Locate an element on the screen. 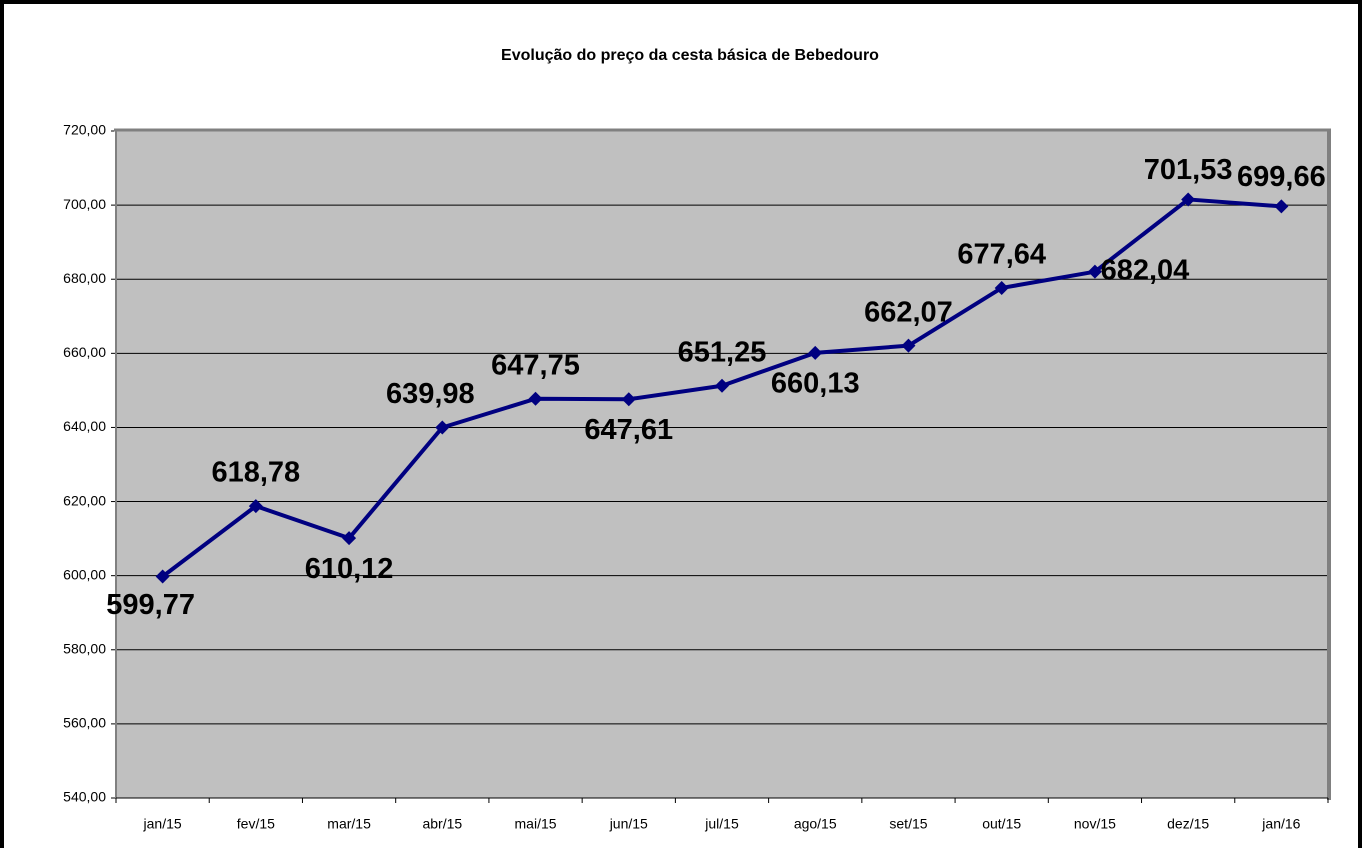  x-tick-label: jul/15 is located at coordinates (721, 824).